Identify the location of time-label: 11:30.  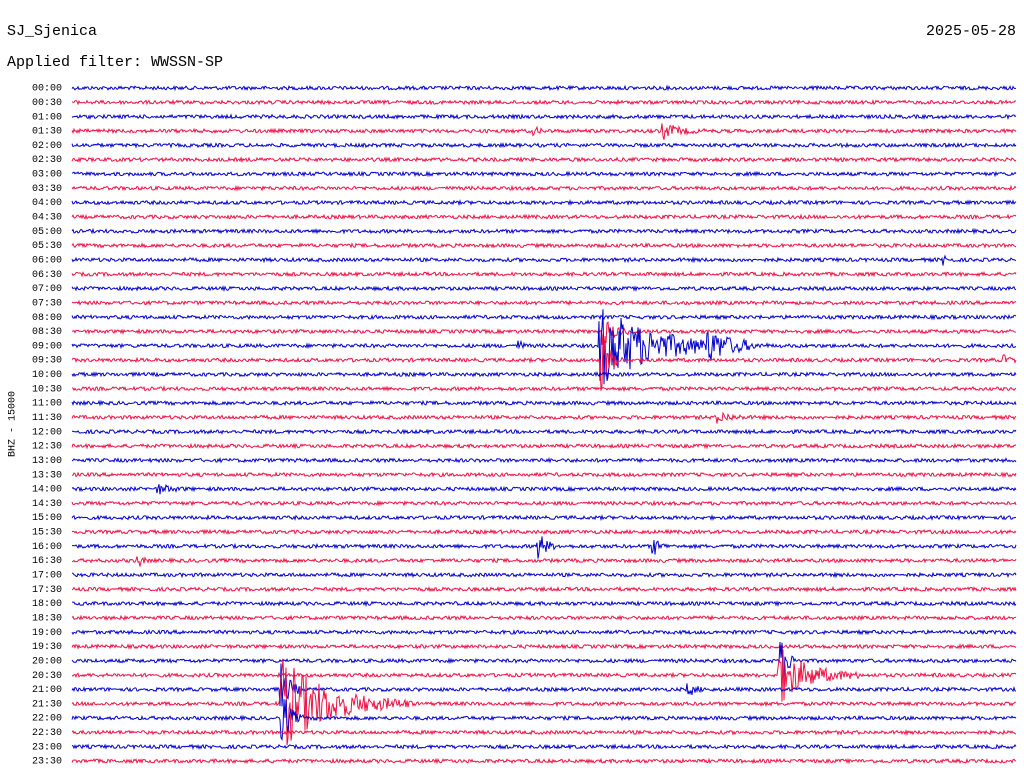
(47, 418).